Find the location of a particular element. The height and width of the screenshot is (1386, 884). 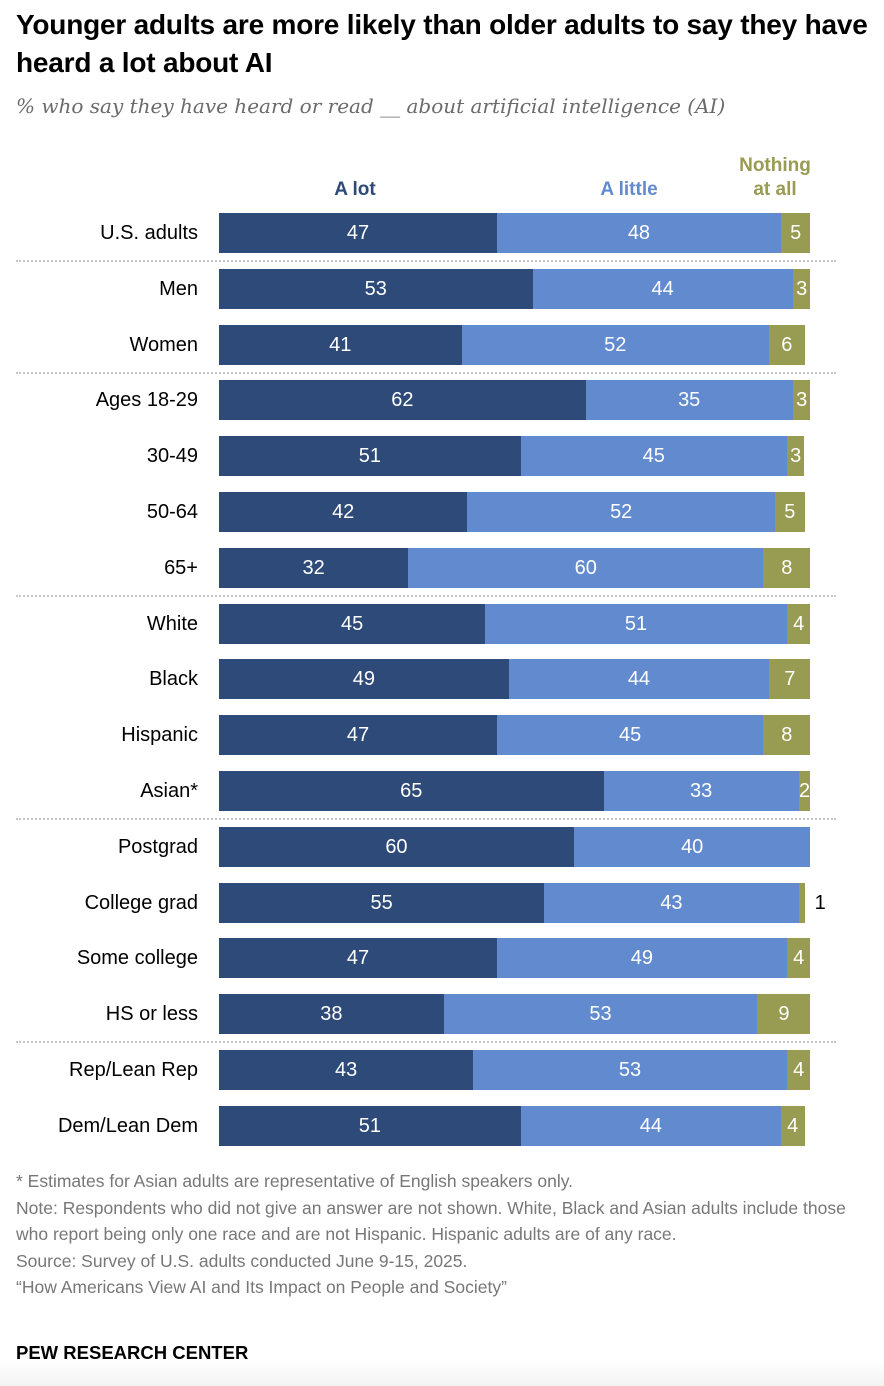

data-label: 32 is located at coordinates (313, 568).